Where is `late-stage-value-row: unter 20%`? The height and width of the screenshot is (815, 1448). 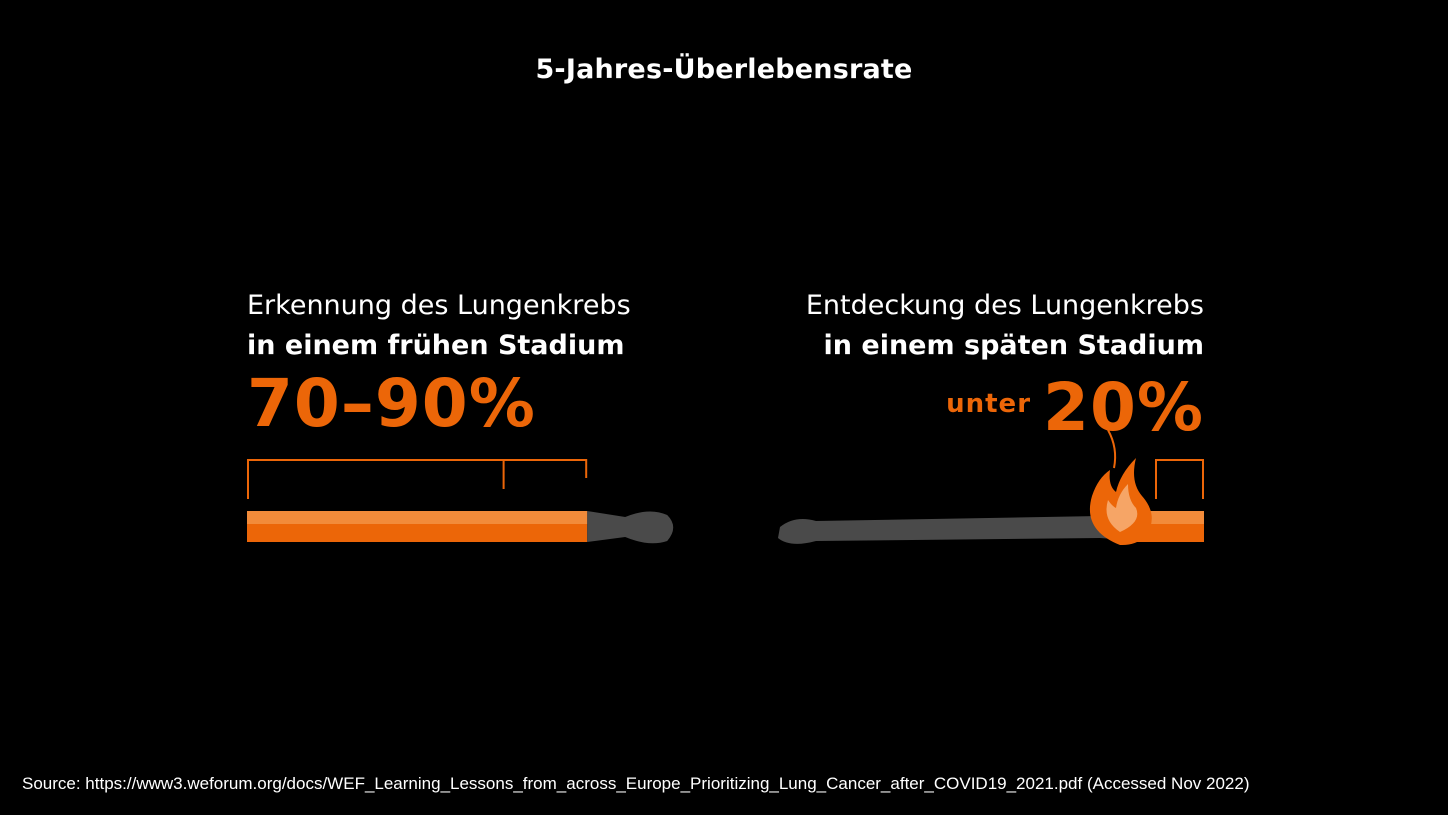
late-stage-value-row: unter 20% is located at coordinates (982, 406).